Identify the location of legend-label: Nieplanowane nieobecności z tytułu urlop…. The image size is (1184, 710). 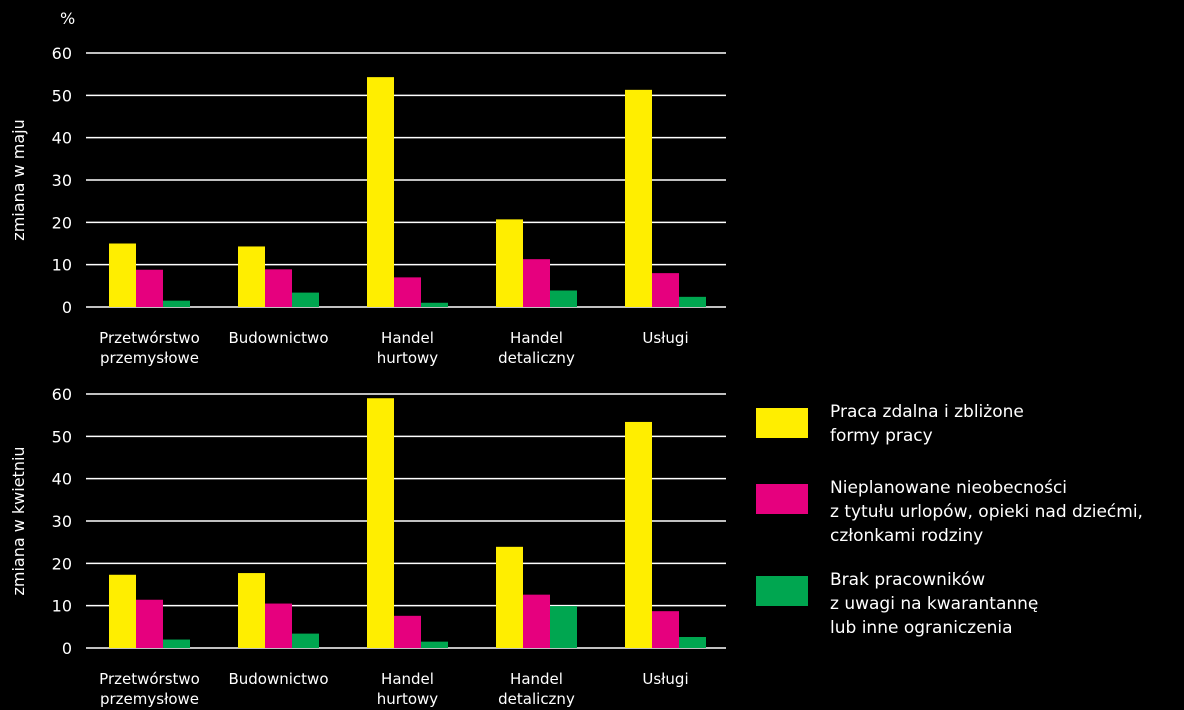
(1005, 512).